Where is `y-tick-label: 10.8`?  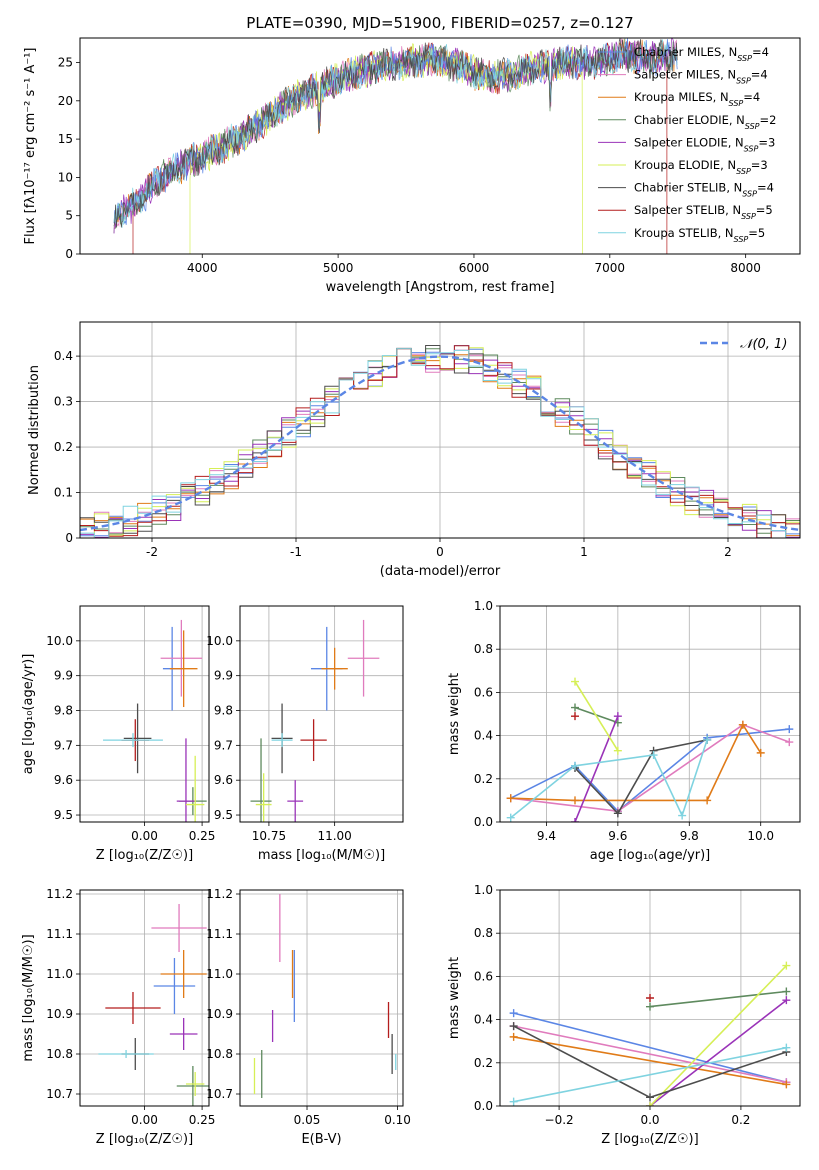 y-tick-label: 10.8 is located at coordinates (59, 1054).